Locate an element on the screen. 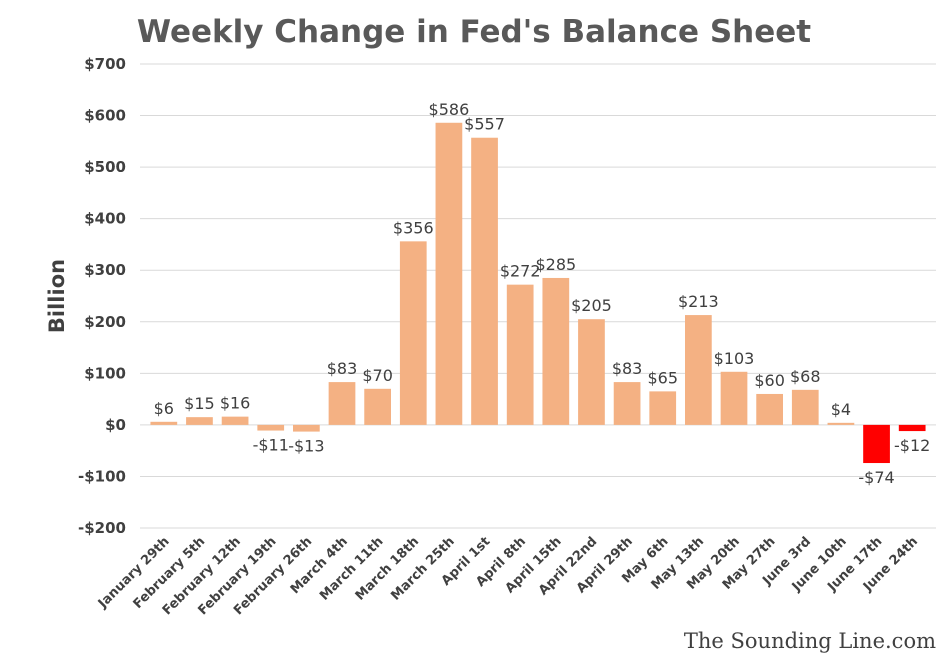  data-label: -$11 is located at coordinates (271, 445).